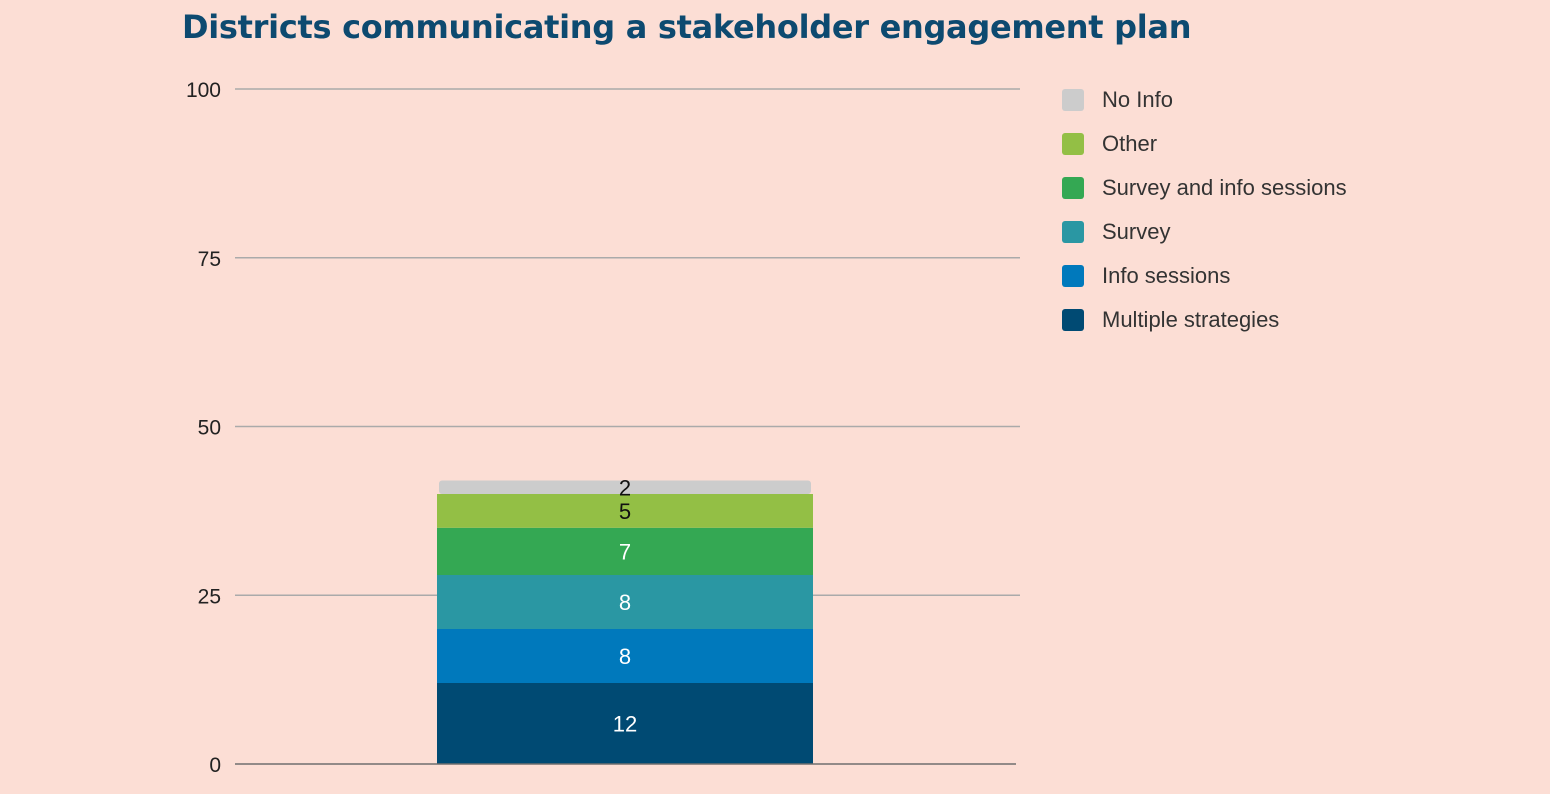 The image size is (1550, 794). I want to click on y-tick-label: 50, so click(209, 428).